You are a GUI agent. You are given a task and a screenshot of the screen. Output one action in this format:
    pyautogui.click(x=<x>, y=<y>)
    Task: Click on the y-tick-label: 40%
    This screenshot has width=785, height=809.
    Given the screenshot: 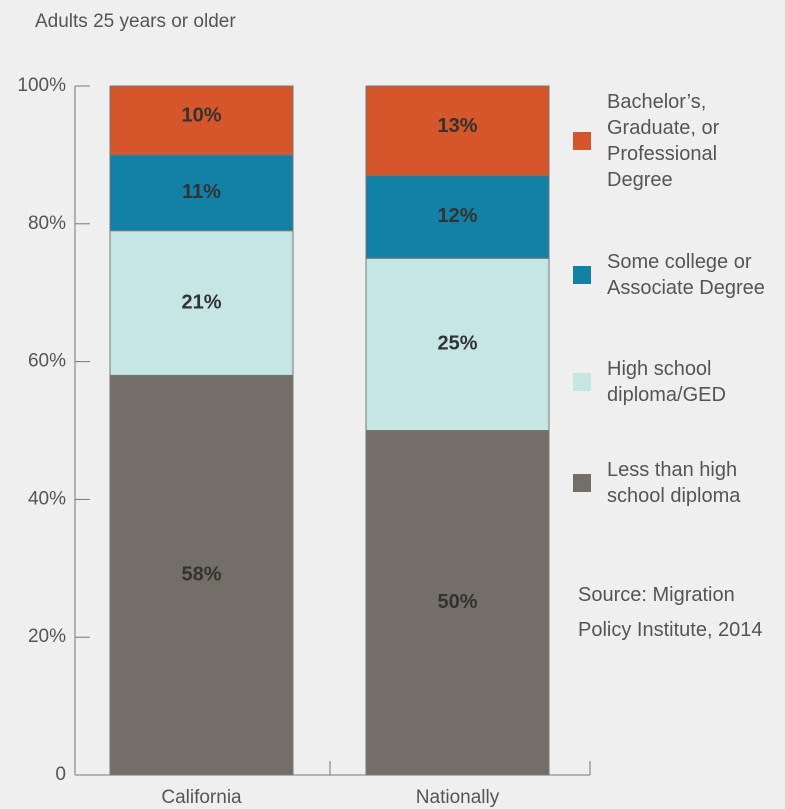 What is the action you would take?
    pyautogui.click(x=47, y=498)
    